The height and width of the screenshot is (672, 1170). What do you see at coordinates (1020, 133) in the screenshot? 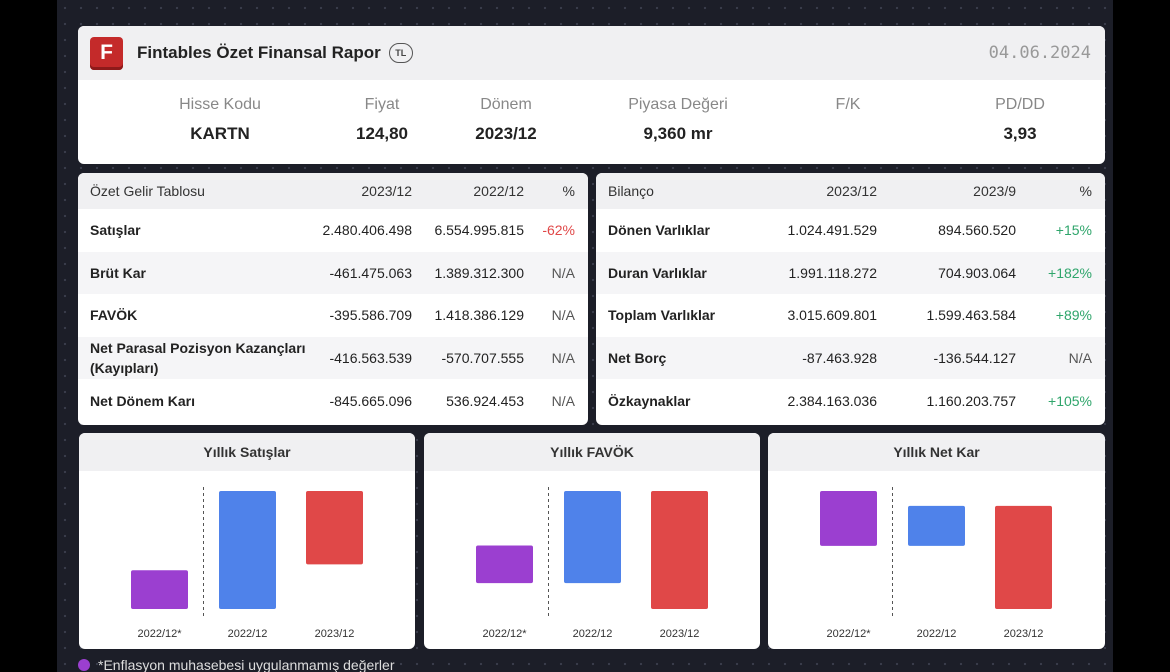
I see `metric-value: 3,93` at bounding box center [1020, 133].